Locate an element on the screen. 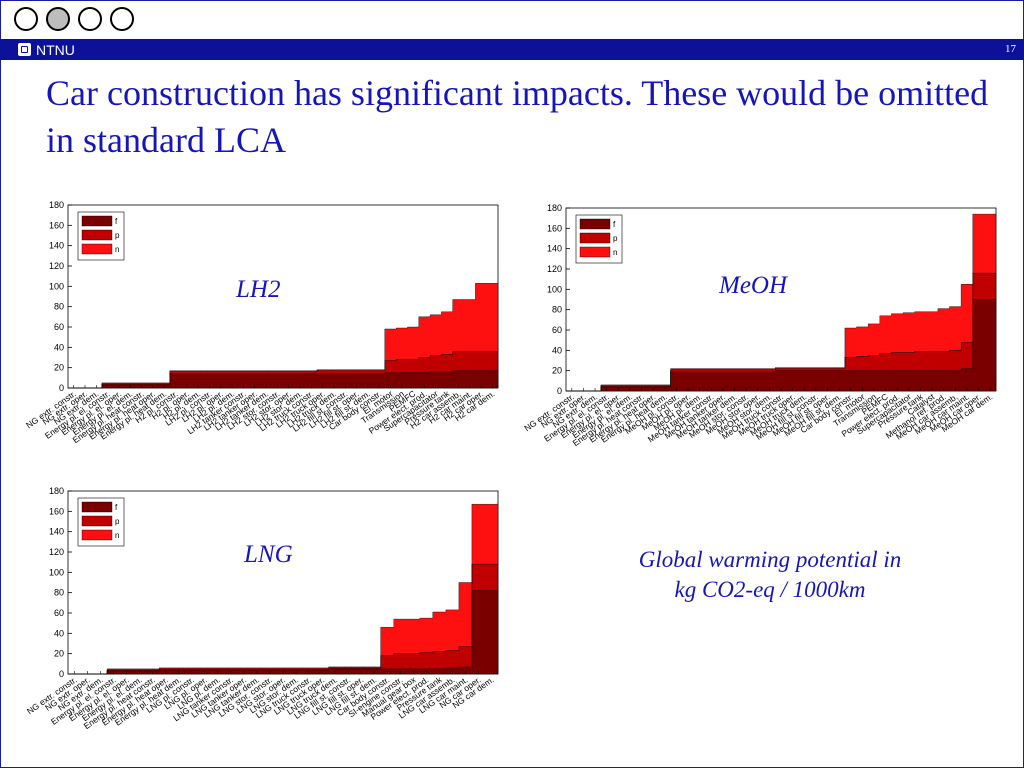  nav-last-button is located at coordinates (122, 19).